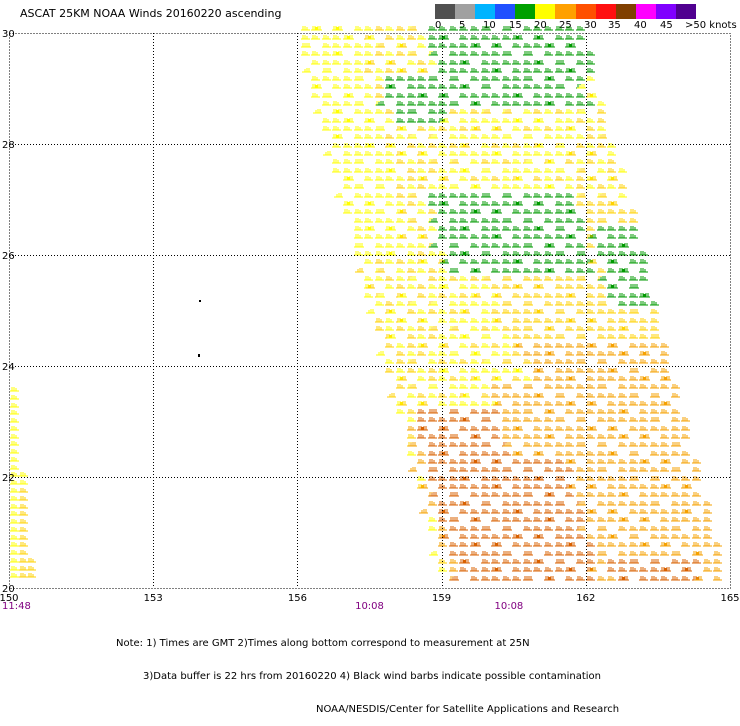 The height and width of the screenshot is (726, 740). Describe the element at coordinates (441, 598) in the screenshot. I see `lon-label: 159` at that location.